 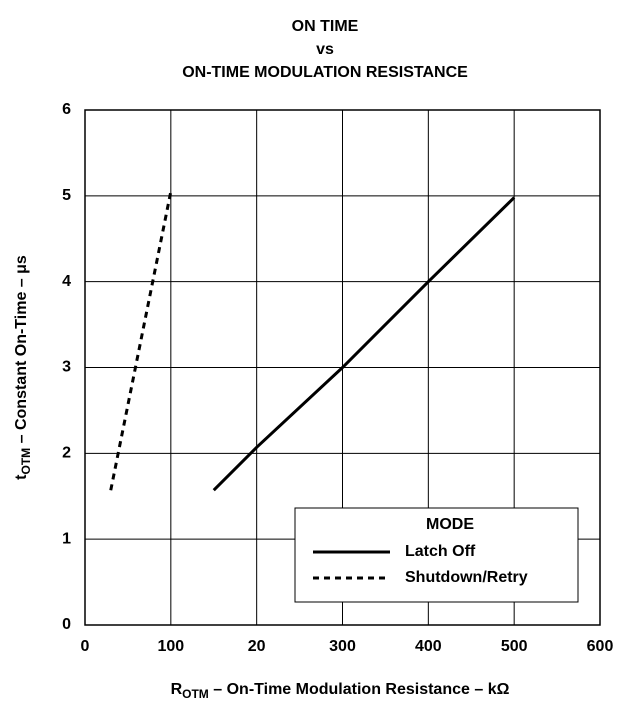 I want to click on y-tick-label: 3, so click(x=66, y=367).